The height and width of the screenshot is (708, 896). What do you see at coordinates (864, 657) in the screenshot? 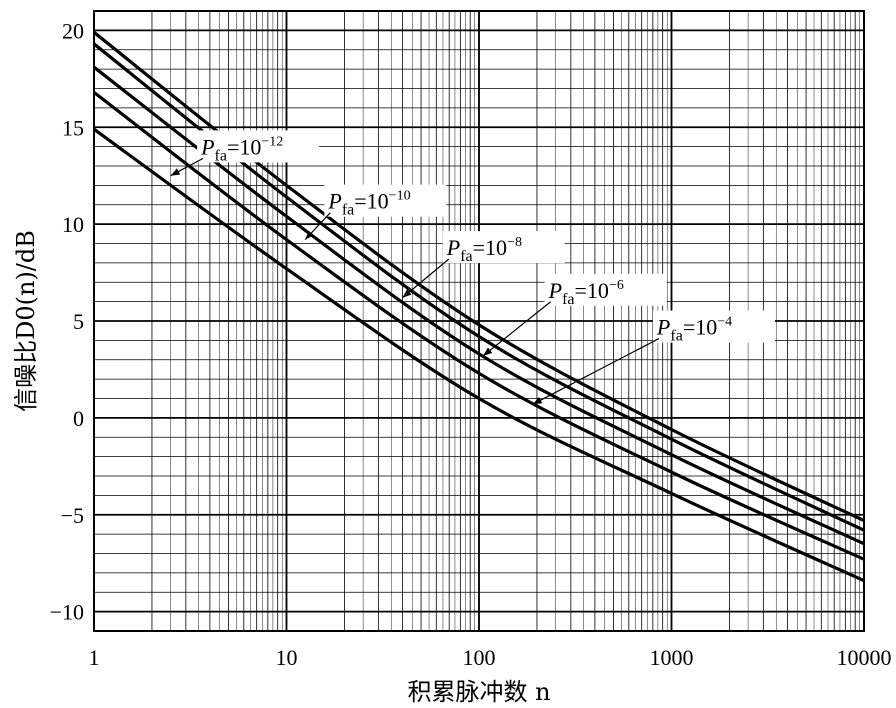
I see `x-tick-label: 10000` at bounding box center [864, 657].